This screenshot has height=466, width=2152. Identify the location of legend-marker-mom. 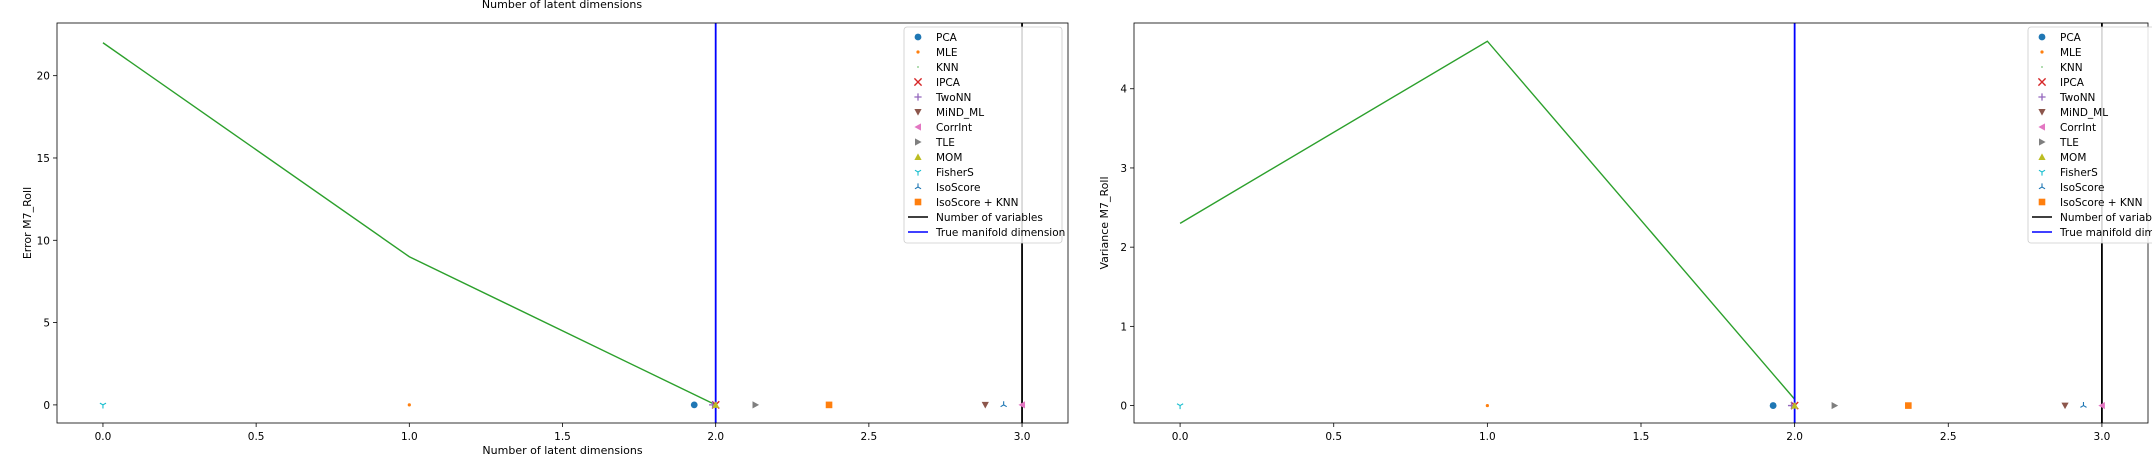
(2042, 156).